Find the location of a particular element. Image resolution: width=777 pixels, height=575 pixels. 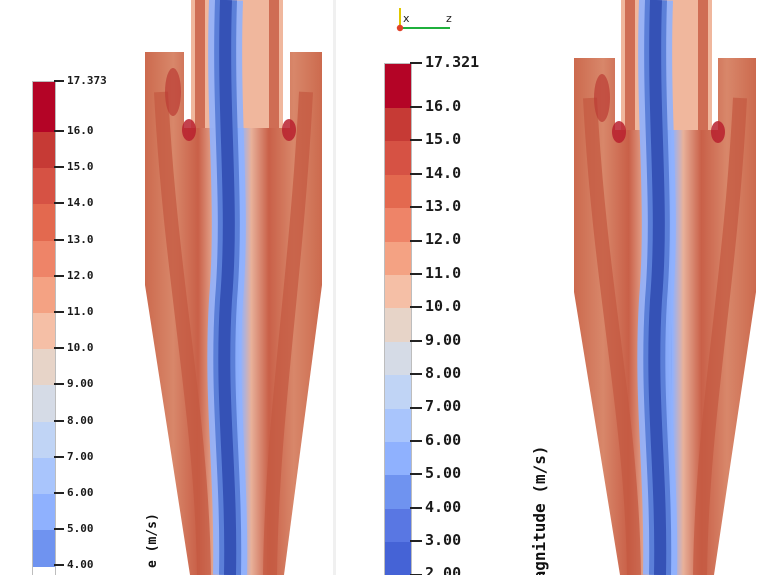

colorbar-tick-label: 13.0 is located at coordinates (80, 239).